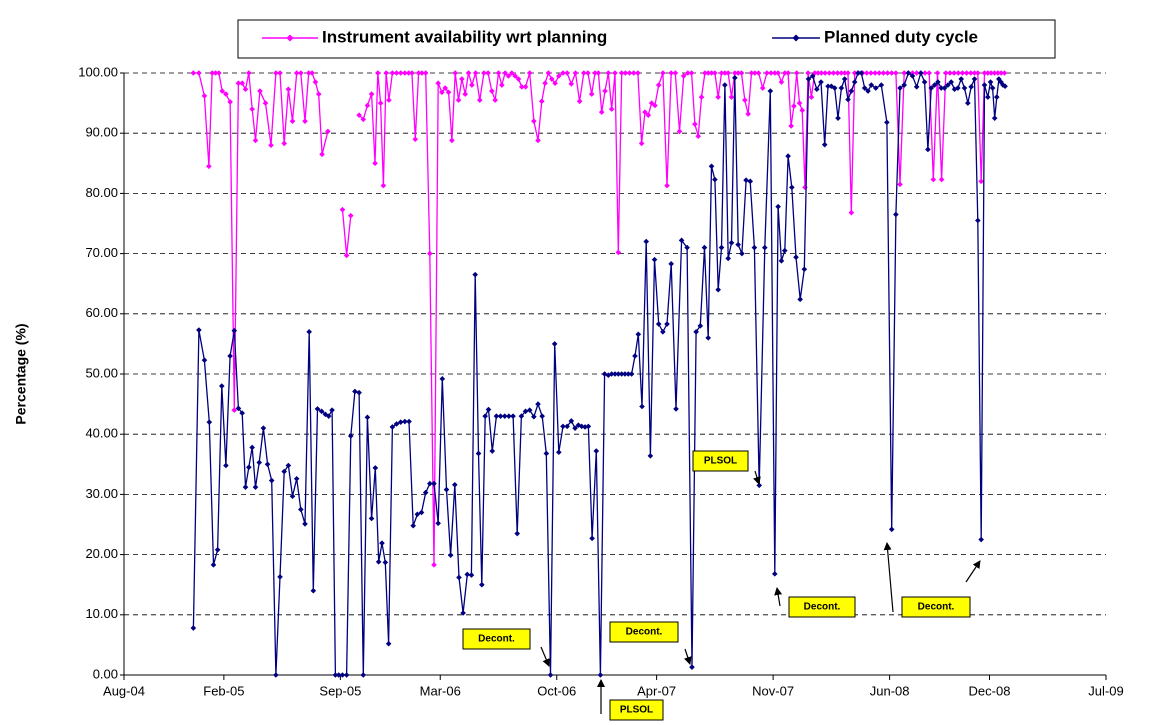  What do you see at coordinates (1105, 690) in the screenshot?
I see `x-tick-label: Jul-09` at bounding box center [1105, 690].